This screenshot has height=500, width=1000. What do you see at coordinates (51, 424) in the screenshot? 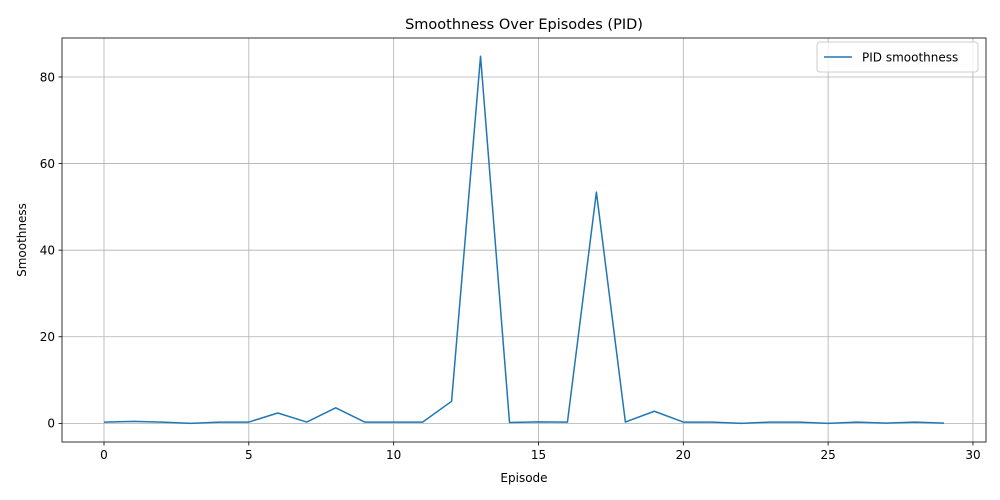
I see `y-tick-label: 0` at bounding box center [51, 424].